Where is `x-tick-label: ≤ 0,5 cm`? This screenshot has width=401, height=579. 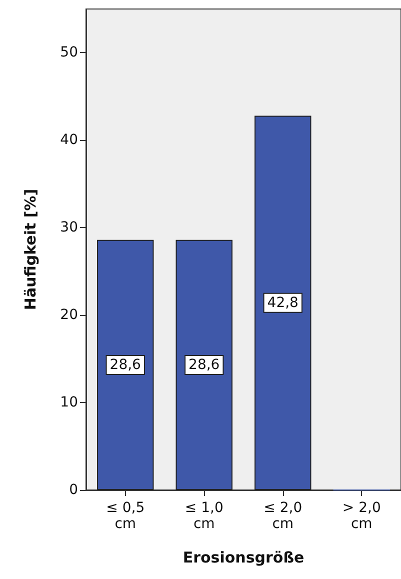
x-tick-label: ≤ 0,5 cm is located at coordinates (125, 516).